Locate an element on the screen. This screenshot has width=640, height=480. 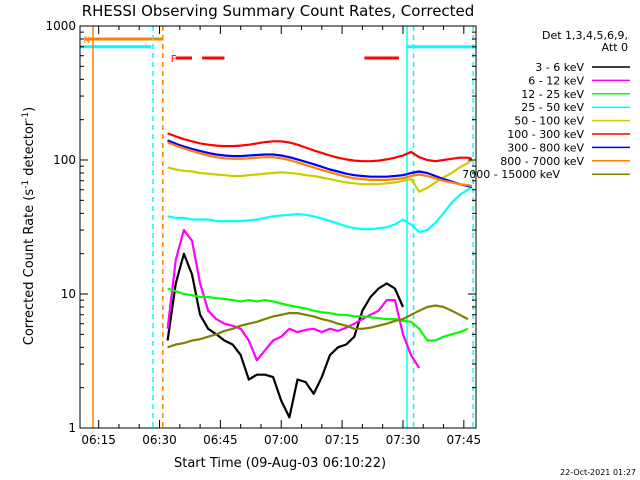
legend-label-1: 6 - 12 keV is located at coordinates (556, 80).